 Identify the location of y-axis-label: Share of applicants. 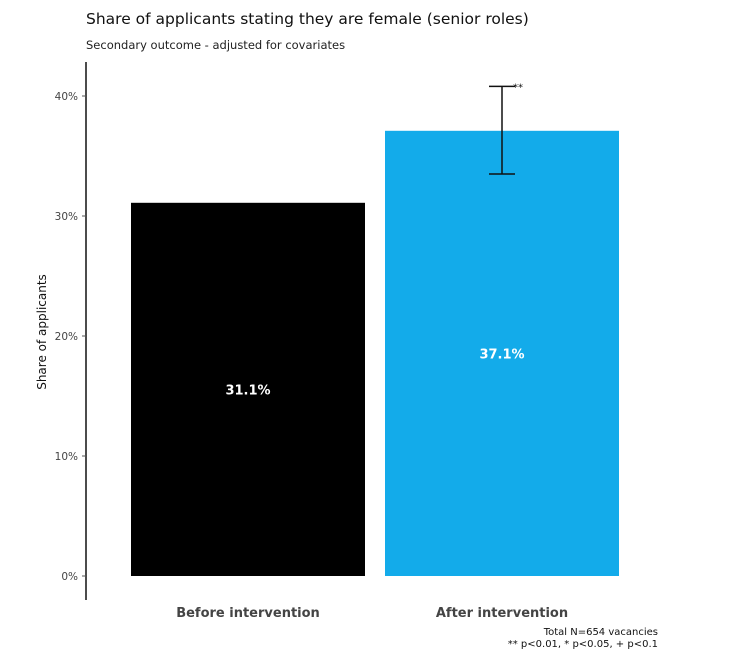
(42, 332).